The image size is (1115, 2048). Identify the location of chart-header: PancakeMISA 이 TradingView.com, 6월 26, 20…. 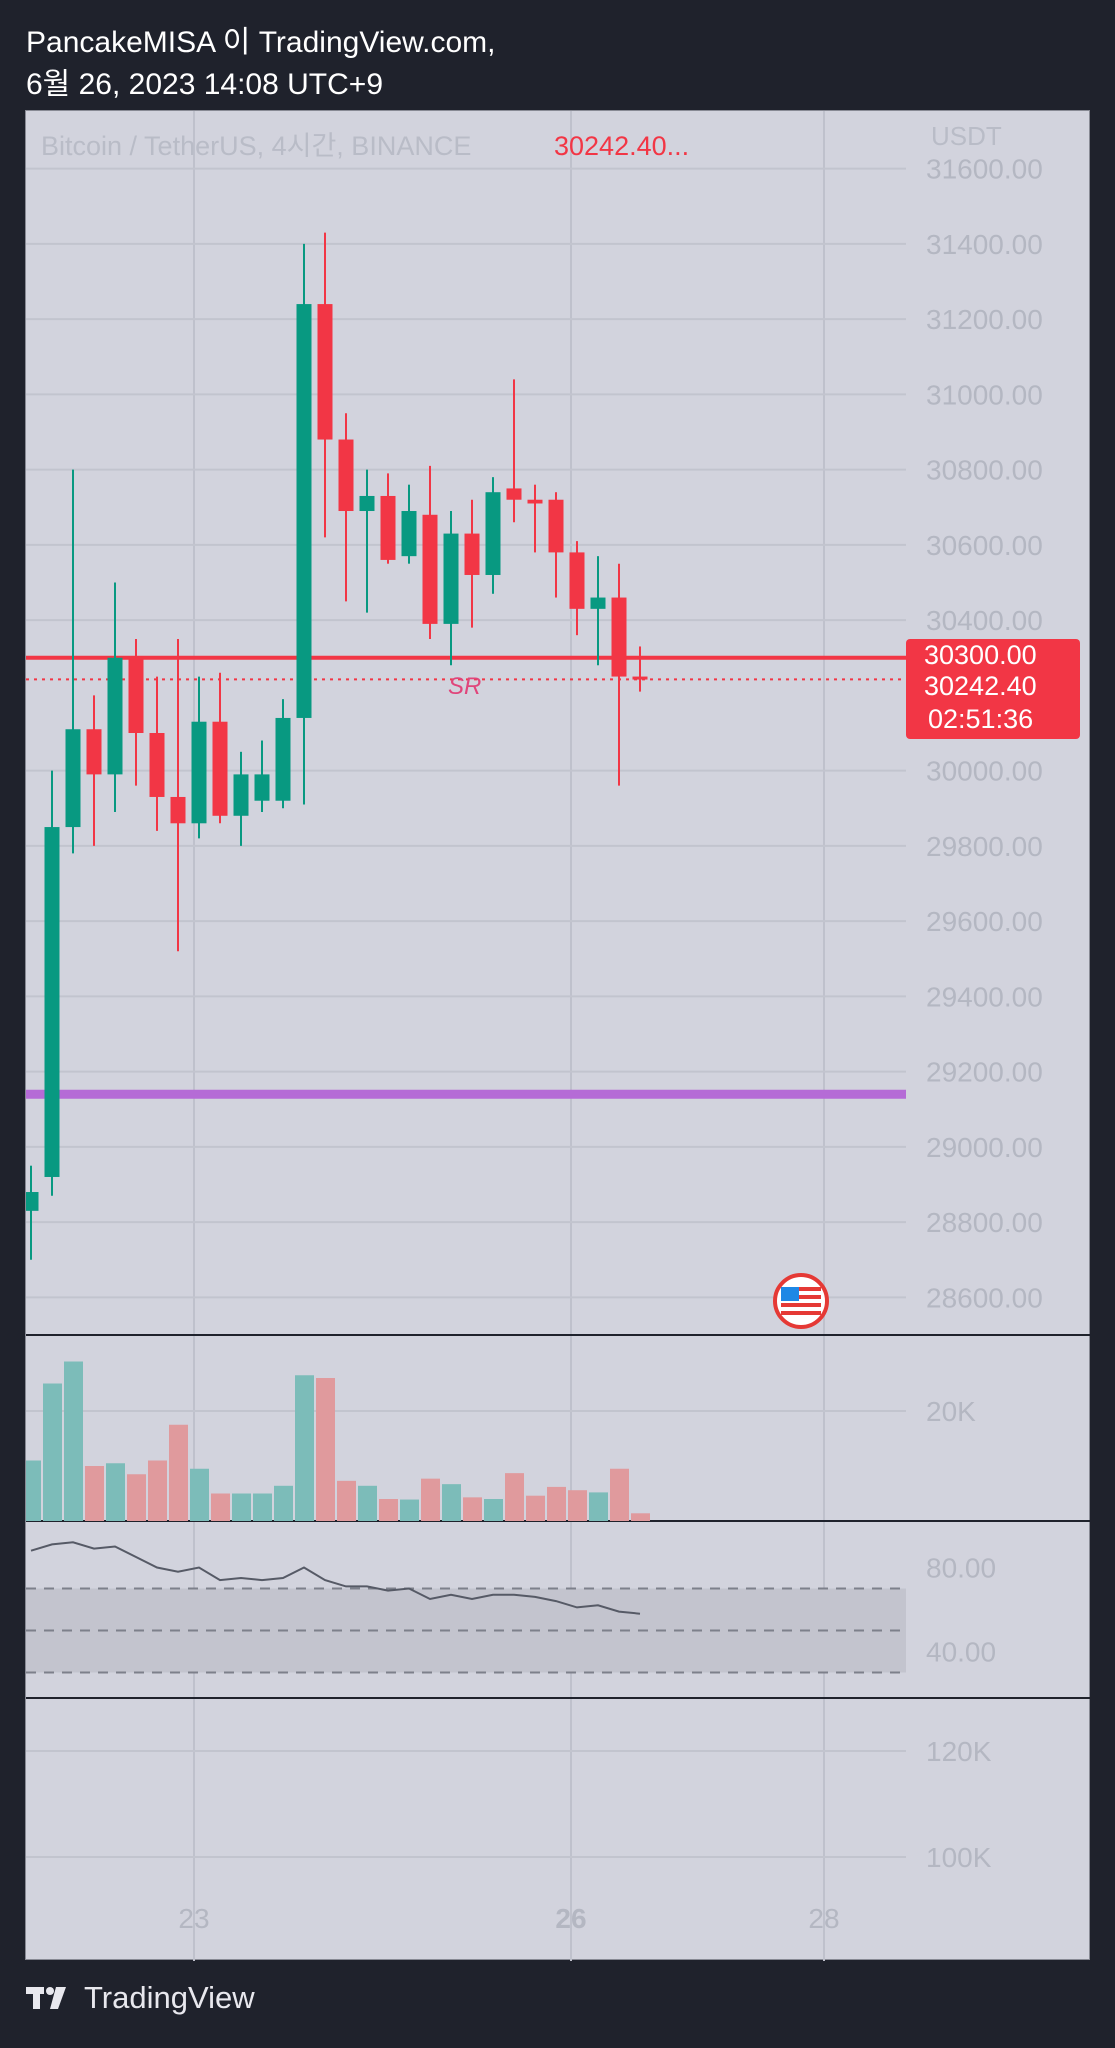
(261, 64).